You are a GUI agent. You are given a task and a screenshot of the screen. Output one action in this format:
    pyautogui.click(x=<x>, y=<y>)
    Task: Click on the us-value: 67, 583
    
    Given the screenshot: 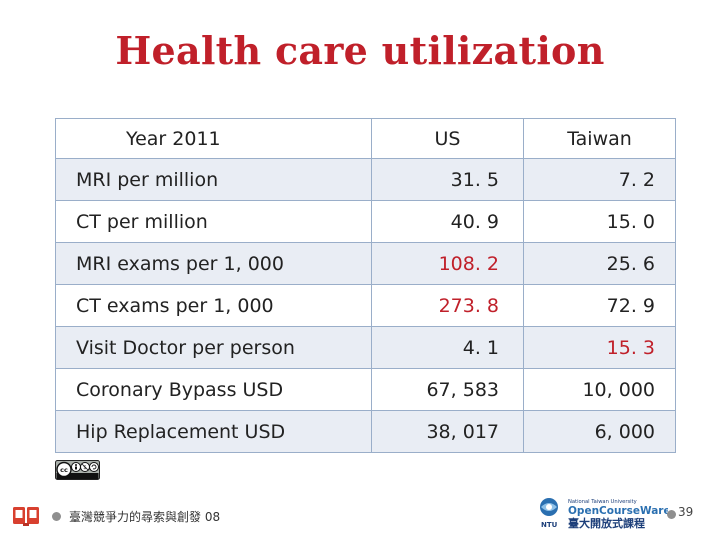 What is the action you would take?
    pyautogui.click(x=447, y=389)
    